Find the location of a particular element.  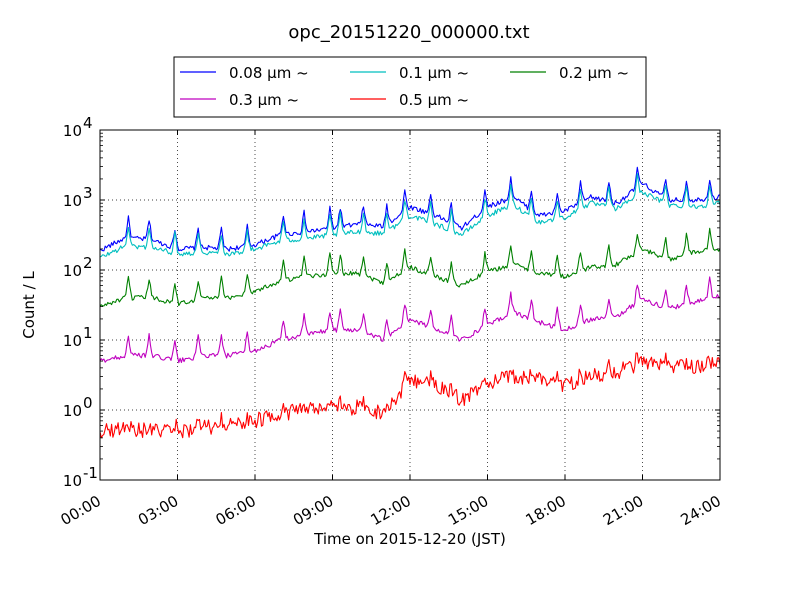

legend-label: 0.1 μm ~ is located at coordinates (434, 73).